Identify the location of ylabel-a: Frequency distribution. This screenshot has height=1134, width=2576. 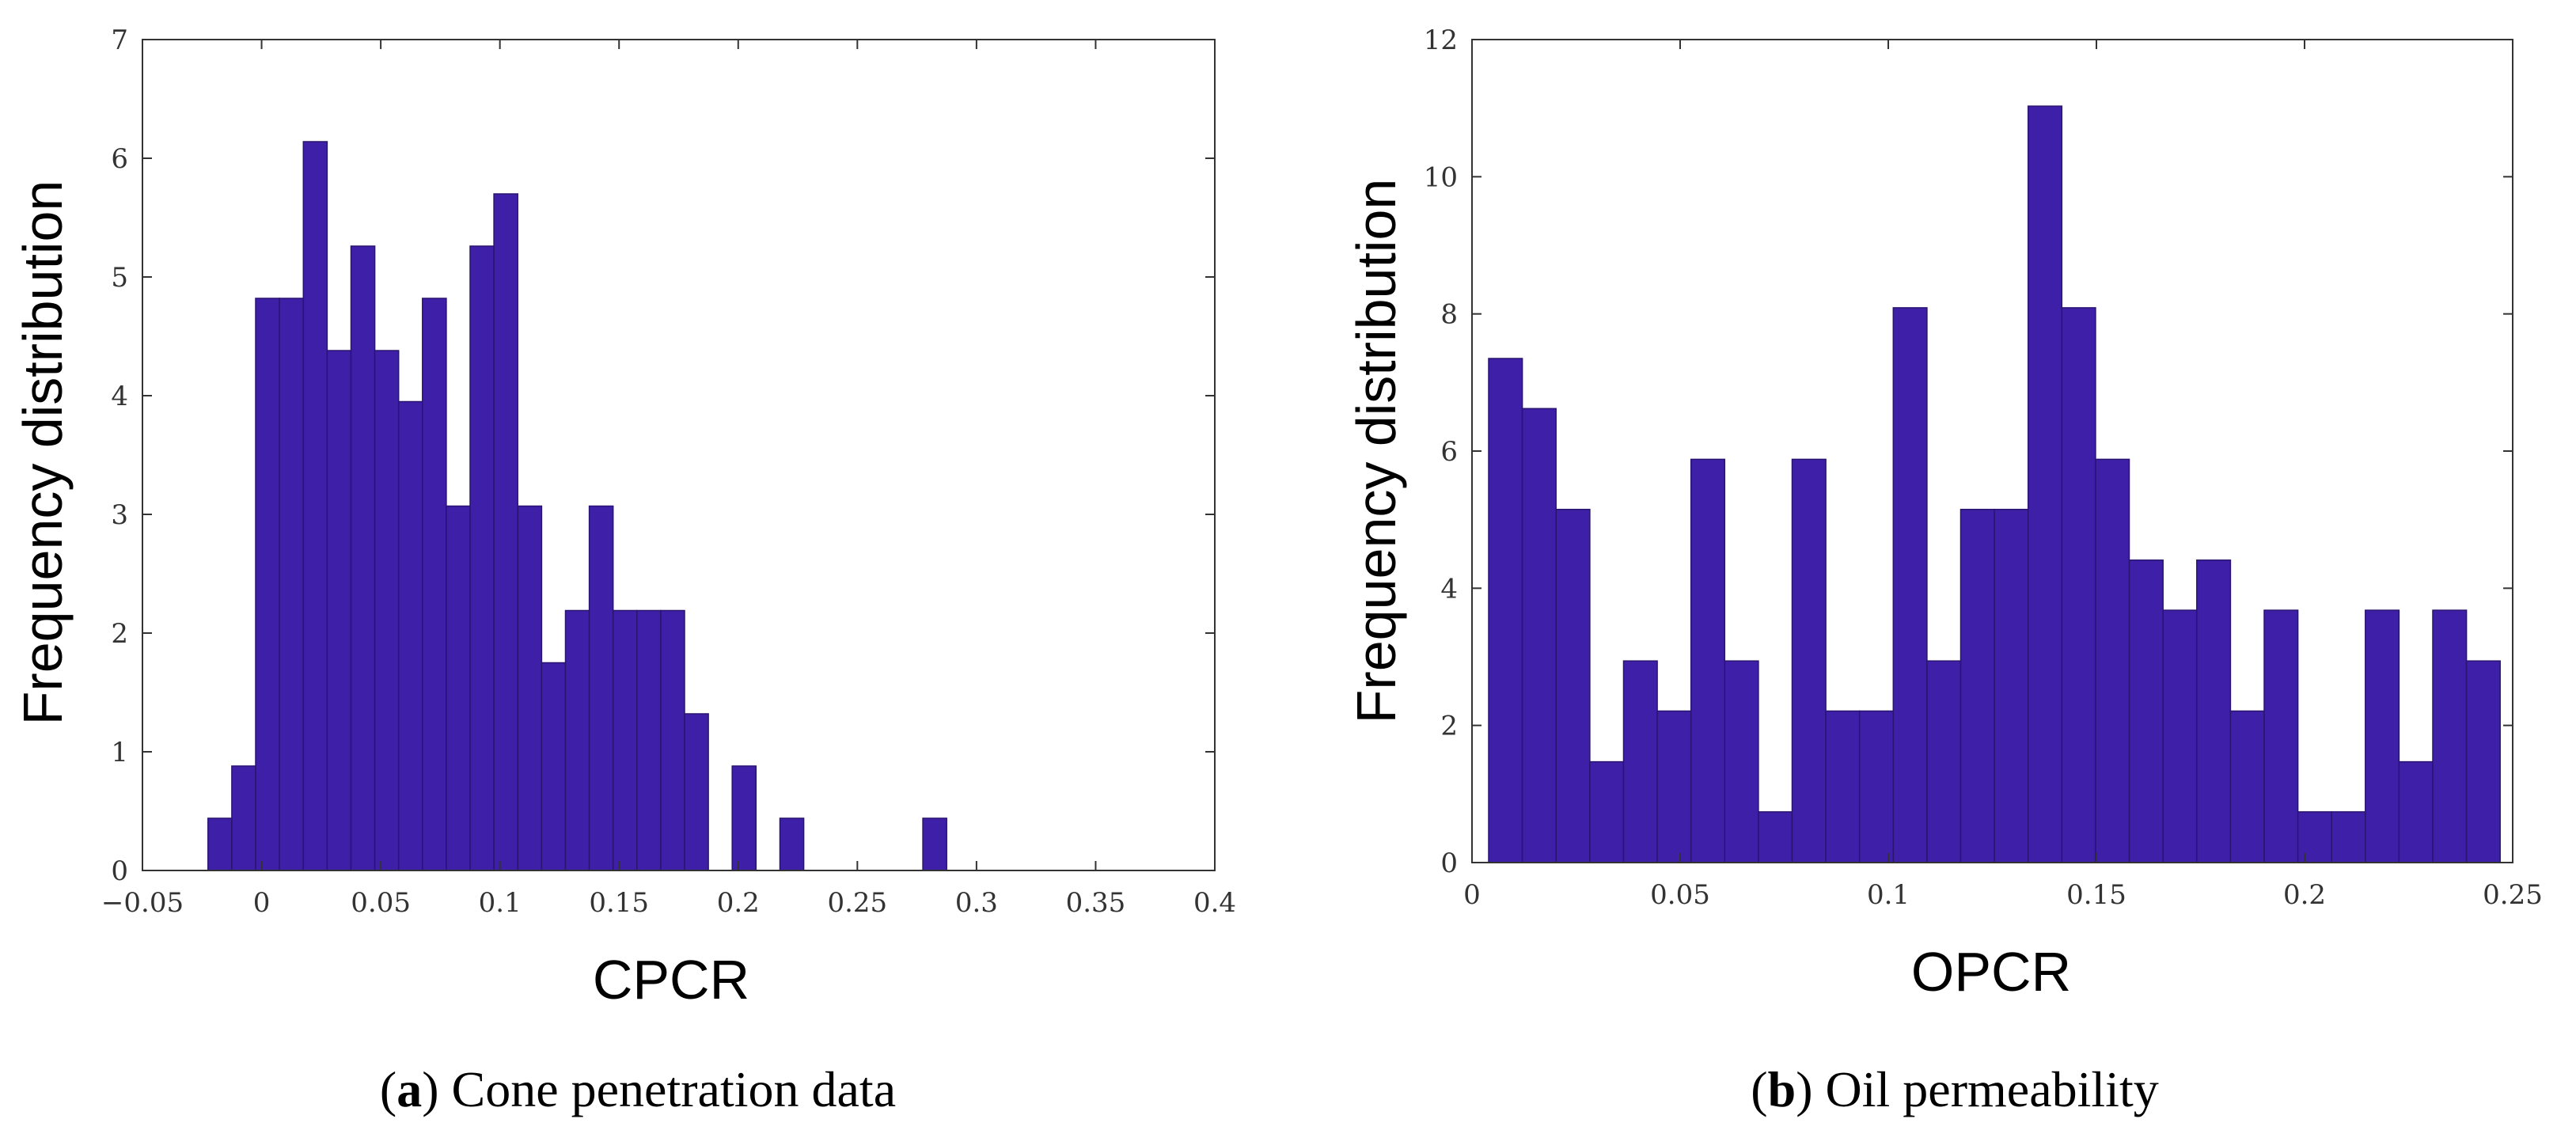
(43, 453).